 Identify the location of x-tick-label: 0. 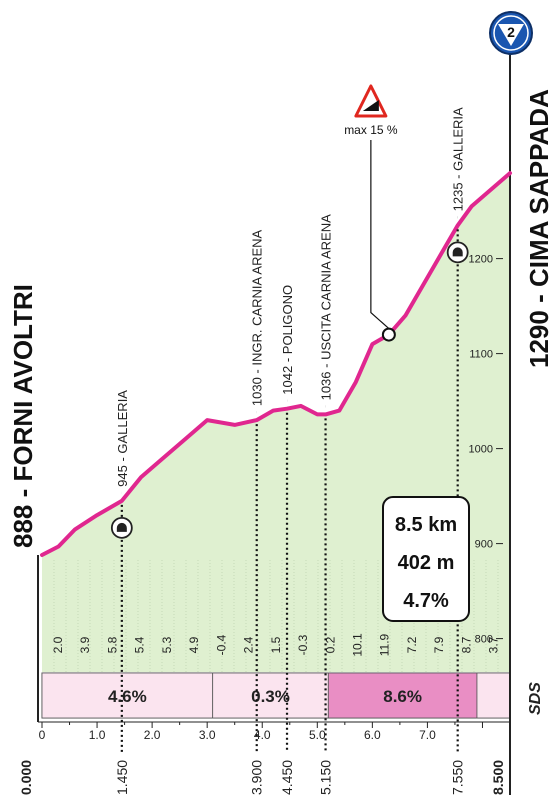
(42, 735).